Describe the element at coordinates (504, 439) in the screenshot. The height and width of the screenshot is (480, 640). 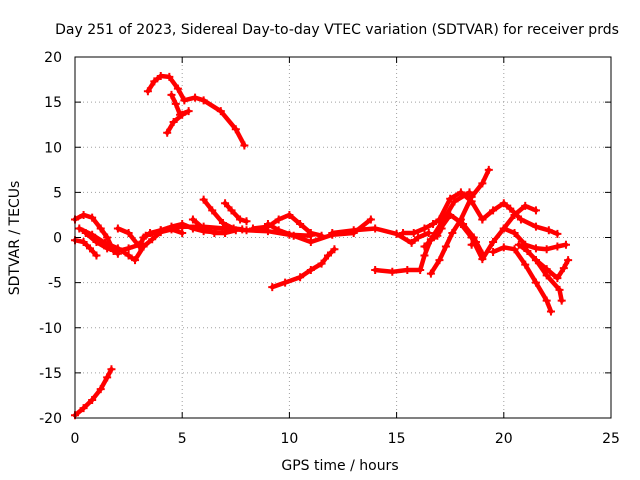
I see `x-tick-label: 20` at that location.